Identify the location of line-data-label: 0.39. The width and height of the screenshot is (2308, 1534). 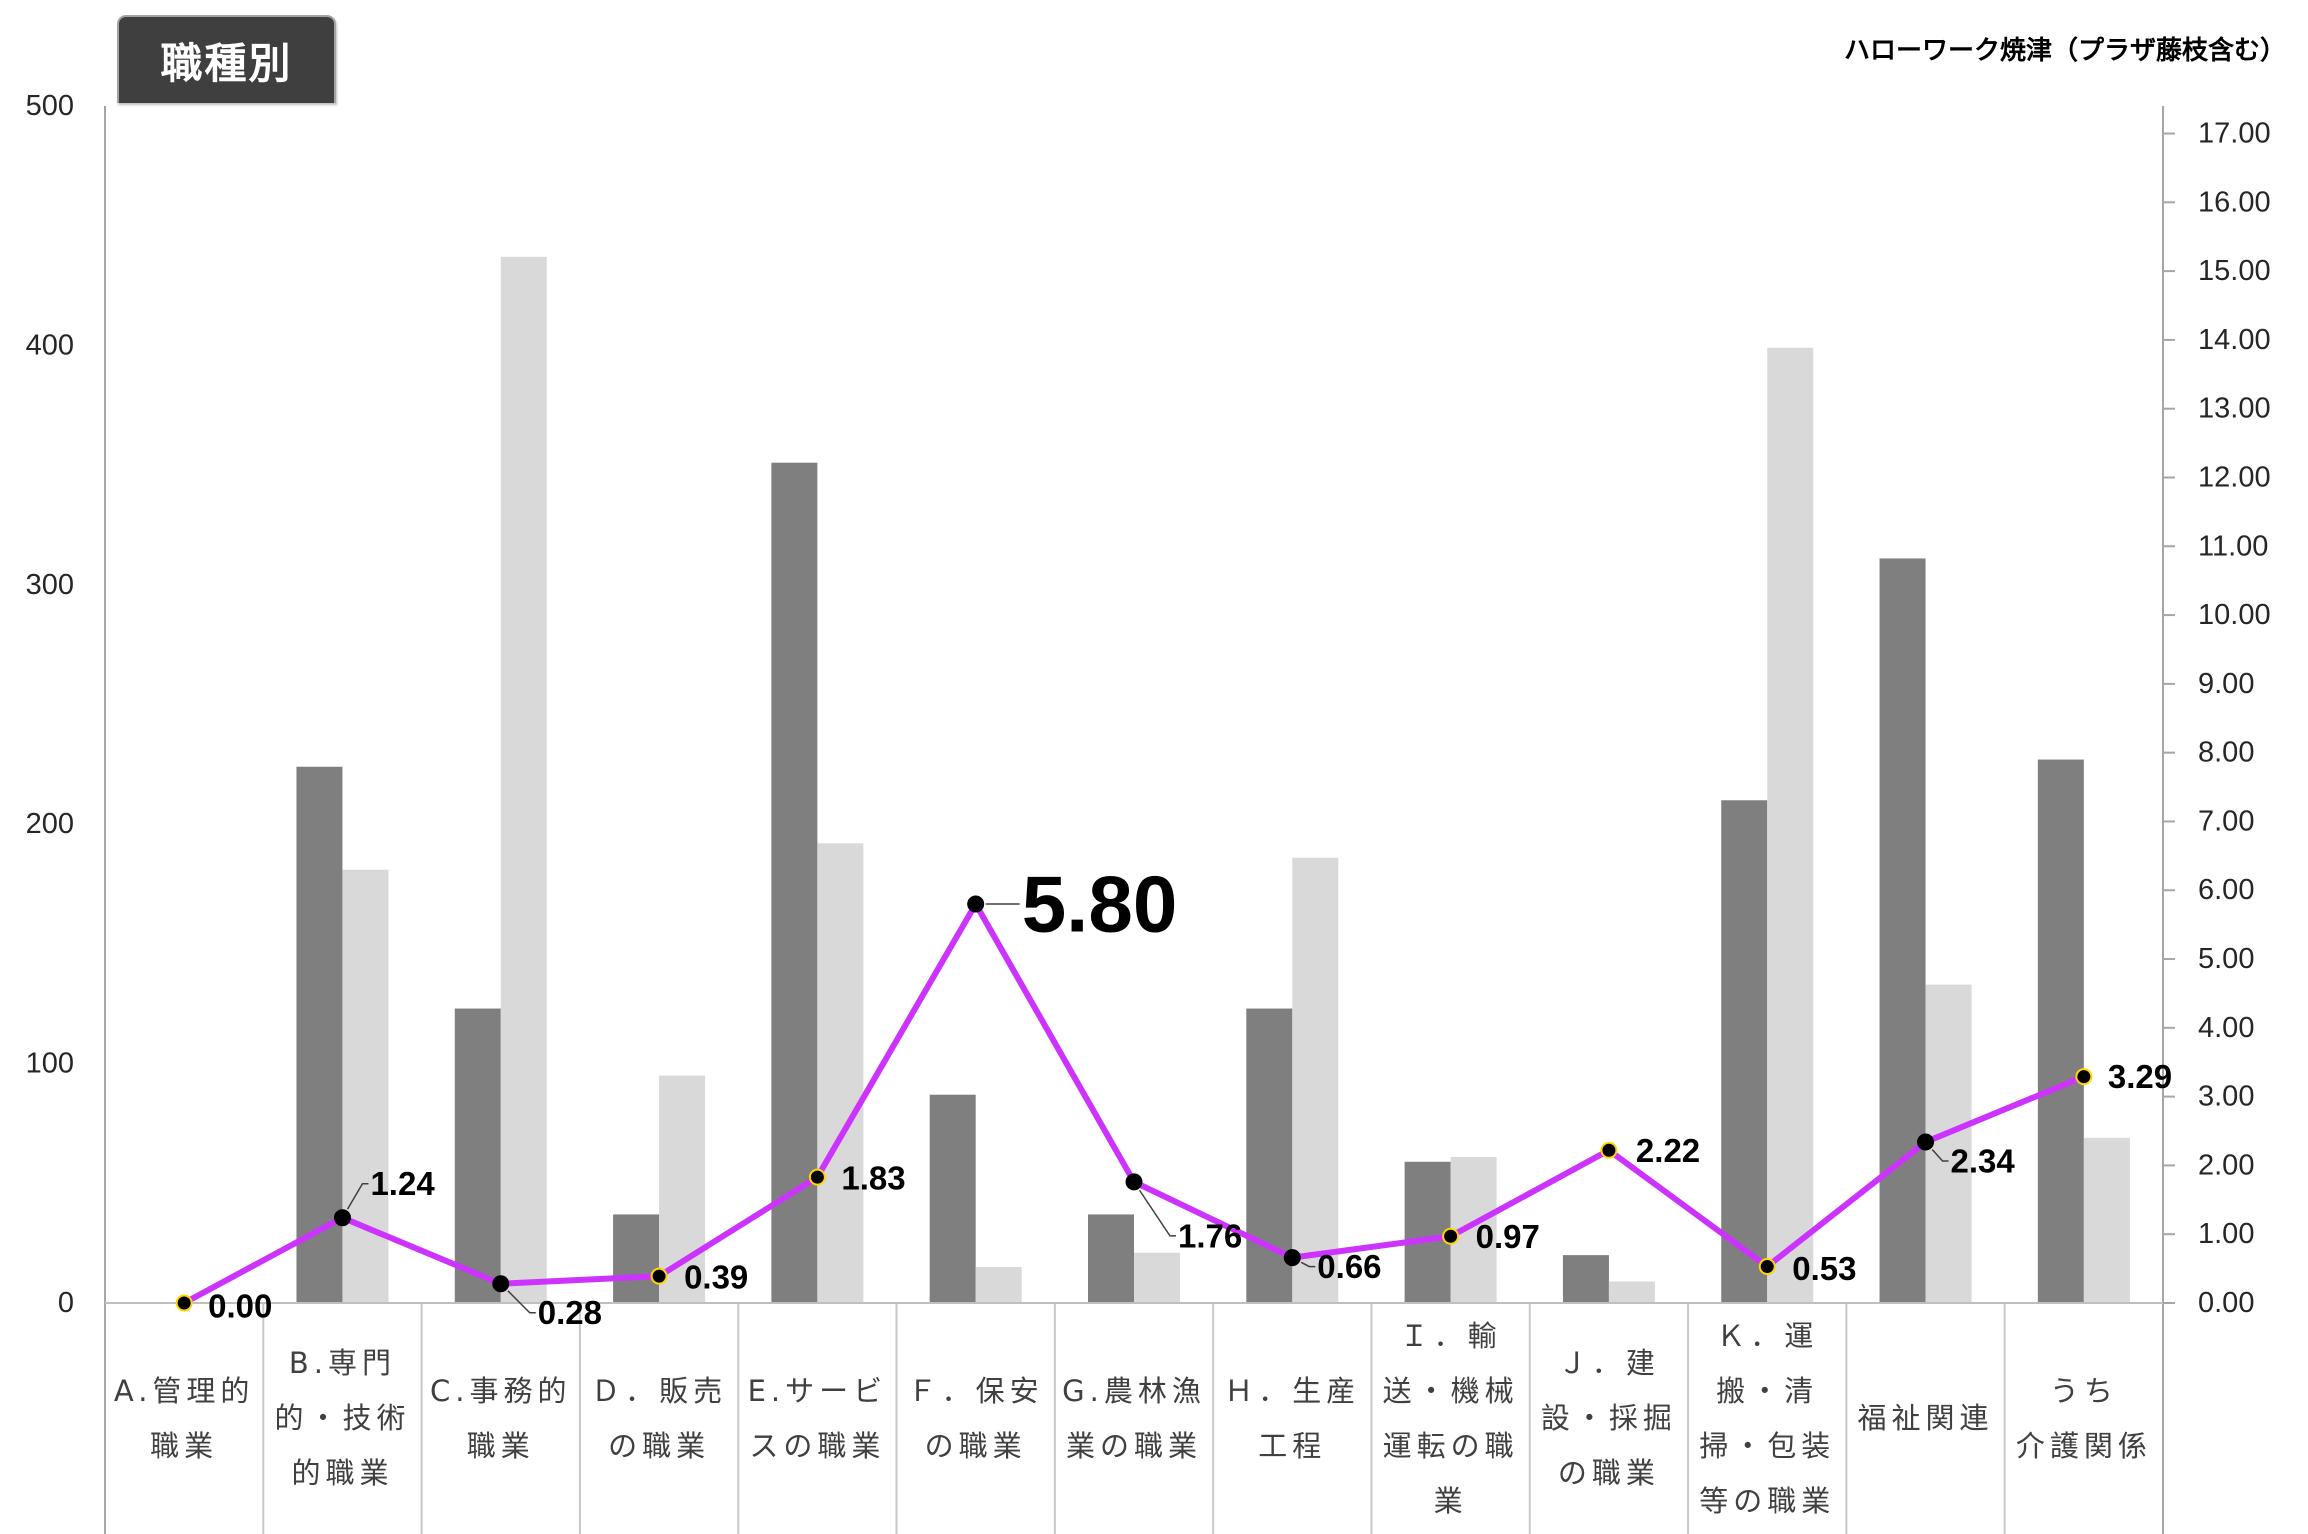
(716, 1277).